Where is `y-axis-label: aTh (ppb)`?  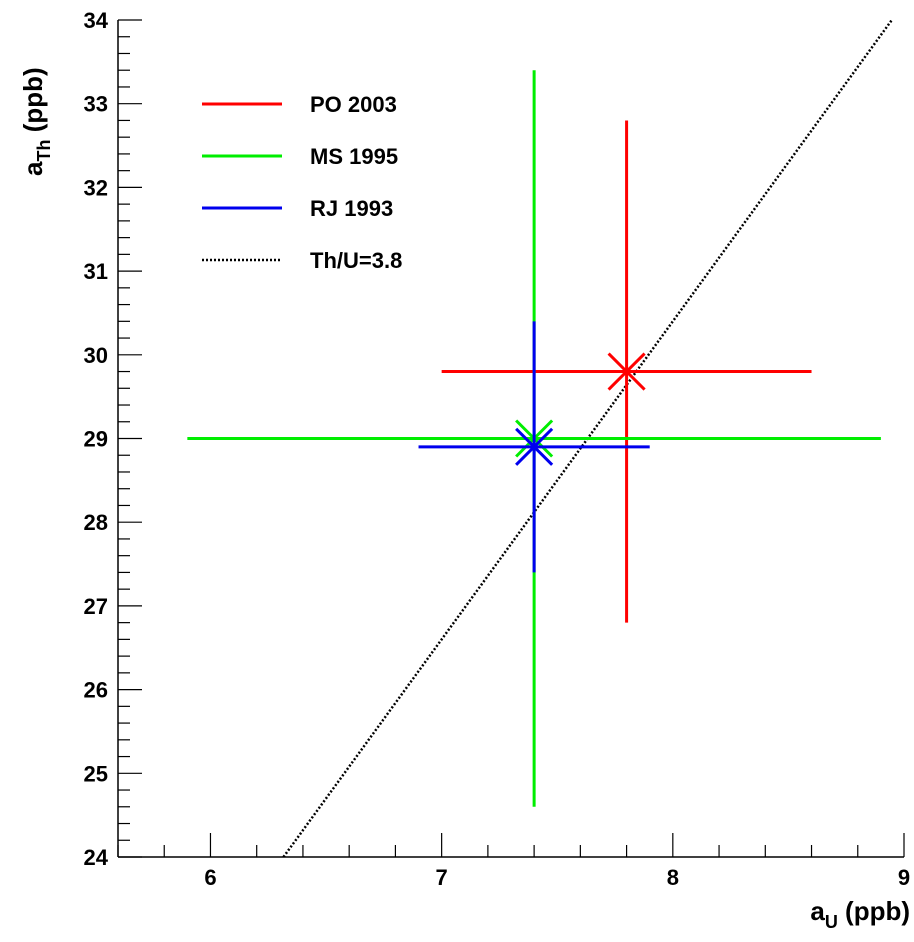 y-axis-label: aTh (ppb) is located at coordinates (36, 121).